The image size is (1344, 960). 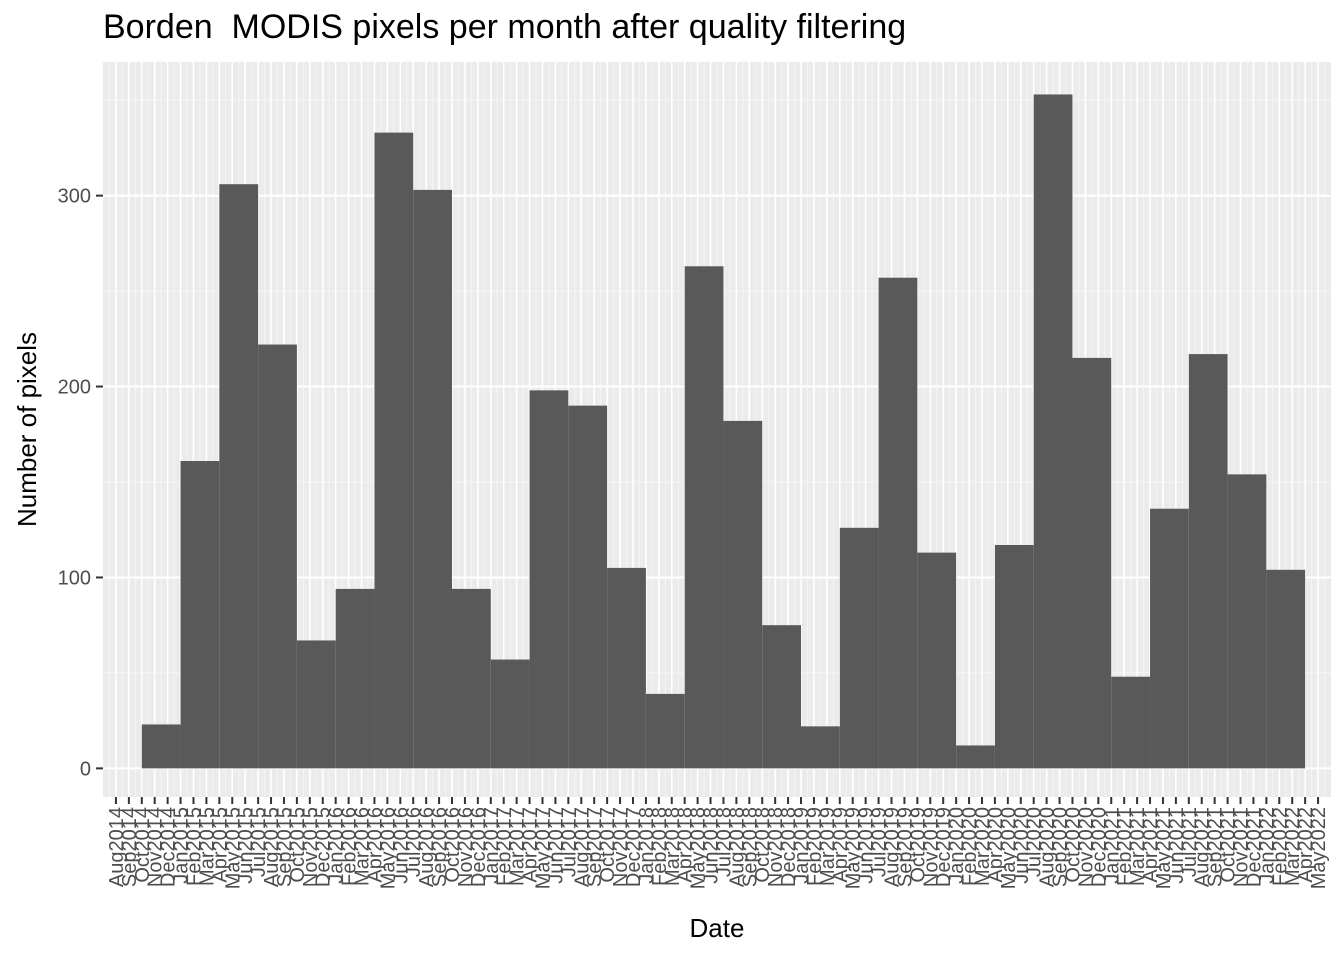 What do you see at coordinates (1319, 848) in the screenshot?
I see `x-tick-label: May2022` at bounding box center [1319, 848].